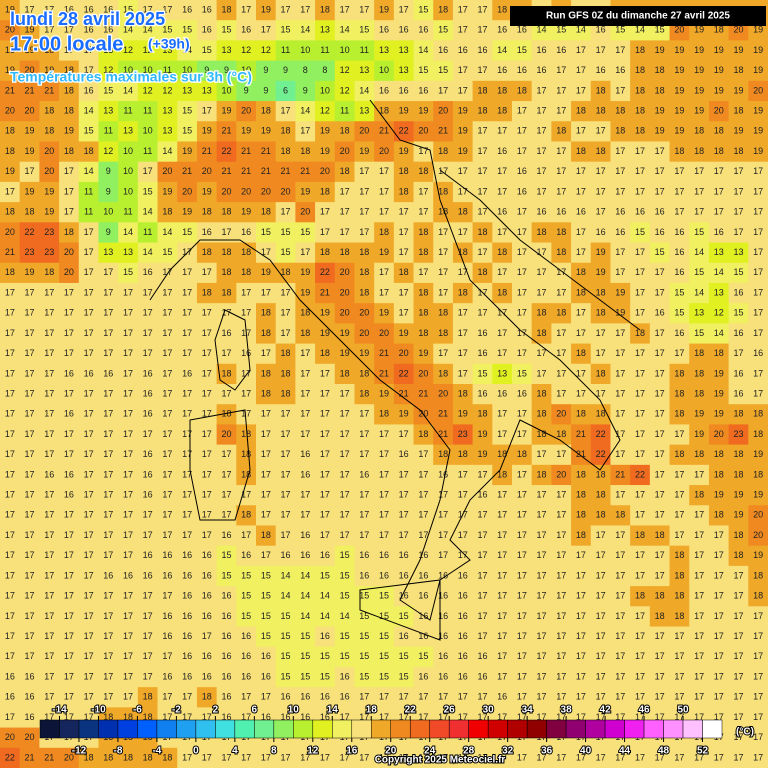 This screenshot has height=768, width=768. I want to click on legend-label: 40, so click(586, 751).